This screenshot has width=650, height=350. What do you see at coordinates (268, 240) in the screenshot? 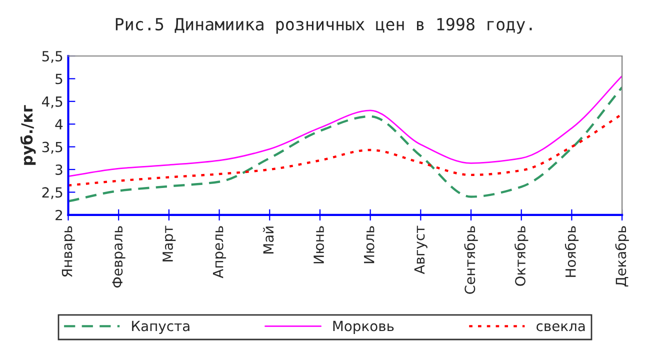
I see `x-tick-label: Май` at bounding box center [268, 240].